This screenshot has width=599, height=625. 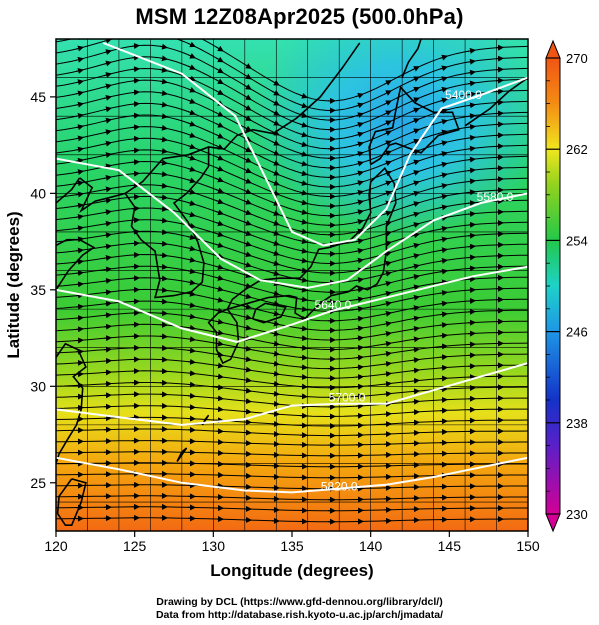 I want to click on colorbar: 270 262 254 246 238 230, so click(x=566, y=286).